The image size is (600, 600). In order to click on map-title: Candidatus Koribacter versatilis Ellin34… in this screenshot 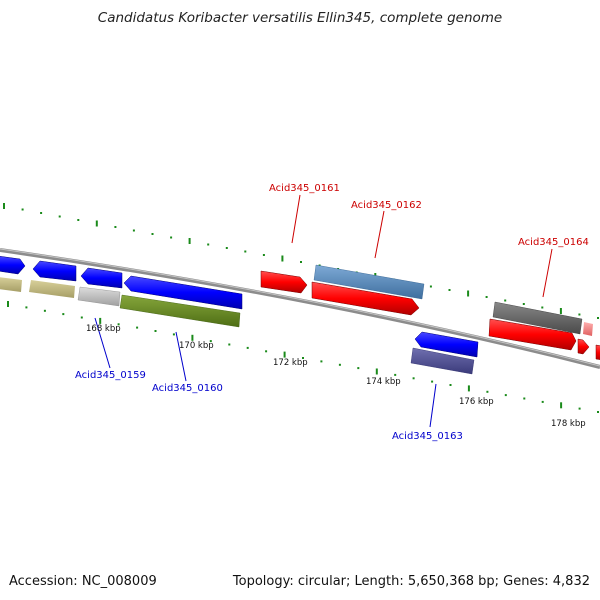, I will do `click(300, 18)`.